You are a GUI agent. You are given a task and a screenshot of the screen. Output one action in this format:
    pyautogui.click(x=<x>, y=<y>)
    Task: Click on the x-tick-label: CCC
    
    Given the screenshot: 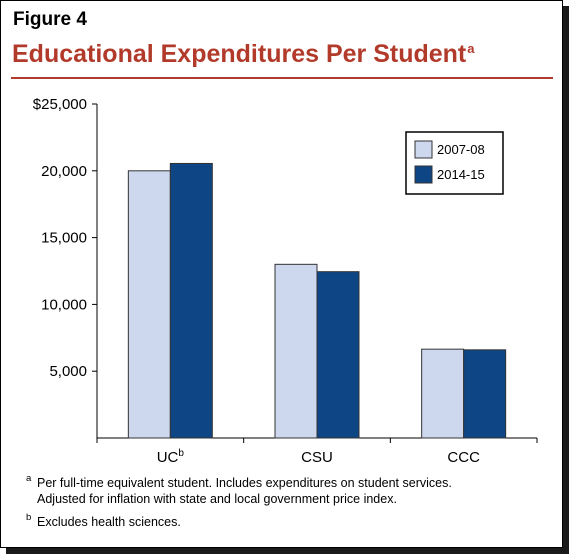 What is the action you would take?
    pyautogui.click(x=463, y=457)
    